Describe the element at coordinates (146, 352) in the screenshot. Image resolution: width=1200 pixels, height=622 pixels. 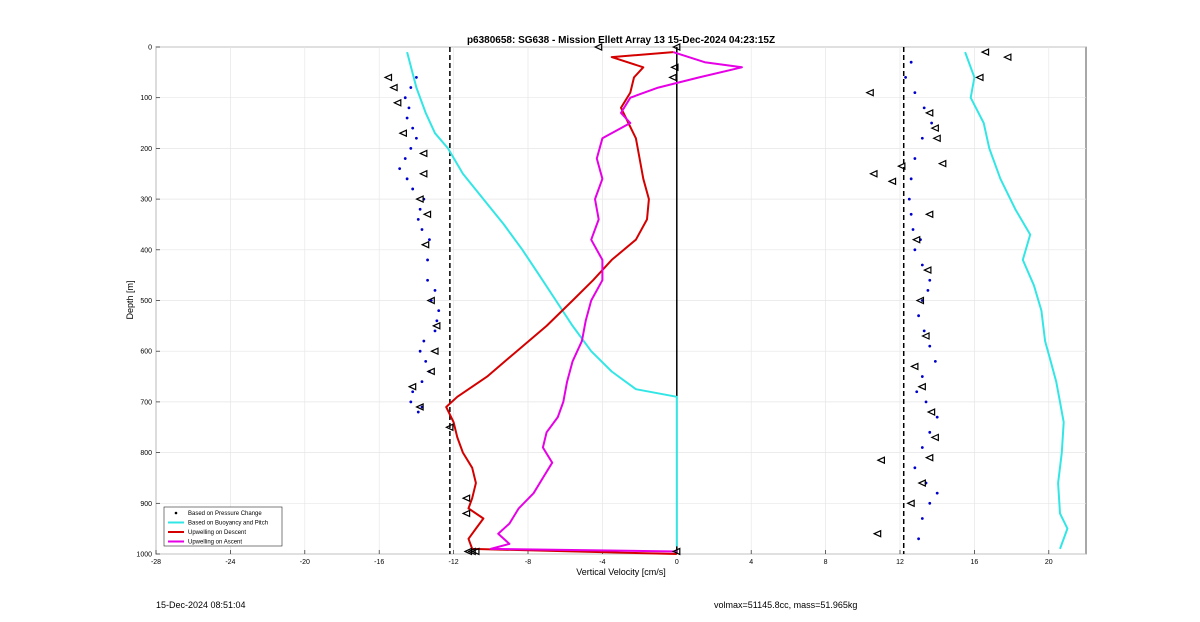
I see `y-tick-label: 600` at that location.